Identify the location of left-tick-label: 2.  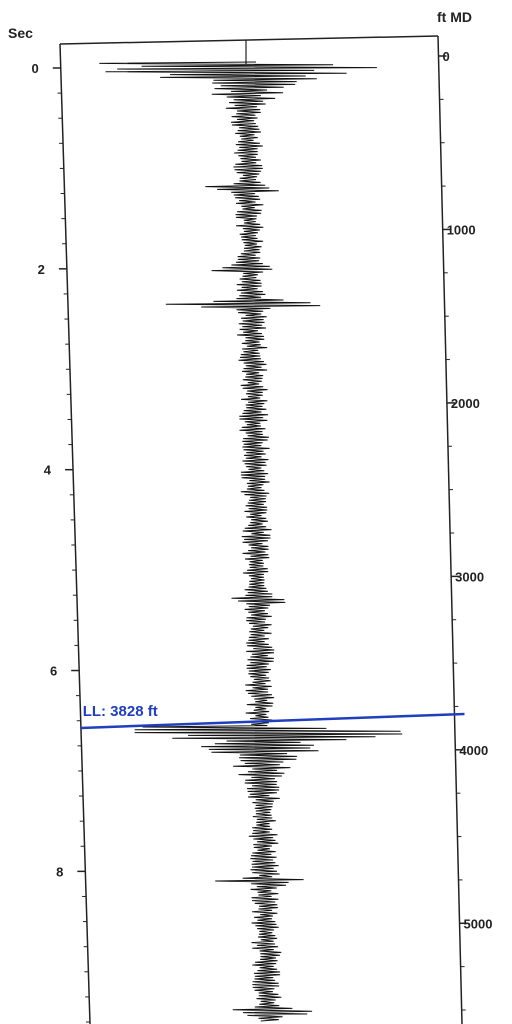
(41, 269).